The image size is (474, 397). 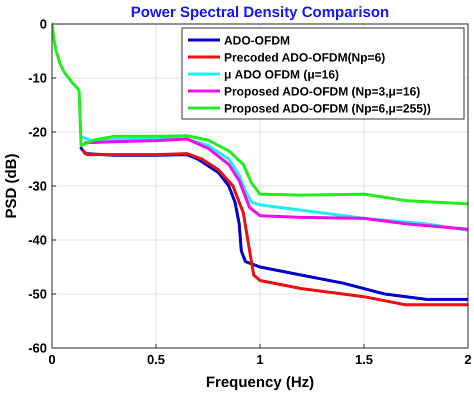 I want to click on x-tick-label: 1.5, so click(x=364, y=359).